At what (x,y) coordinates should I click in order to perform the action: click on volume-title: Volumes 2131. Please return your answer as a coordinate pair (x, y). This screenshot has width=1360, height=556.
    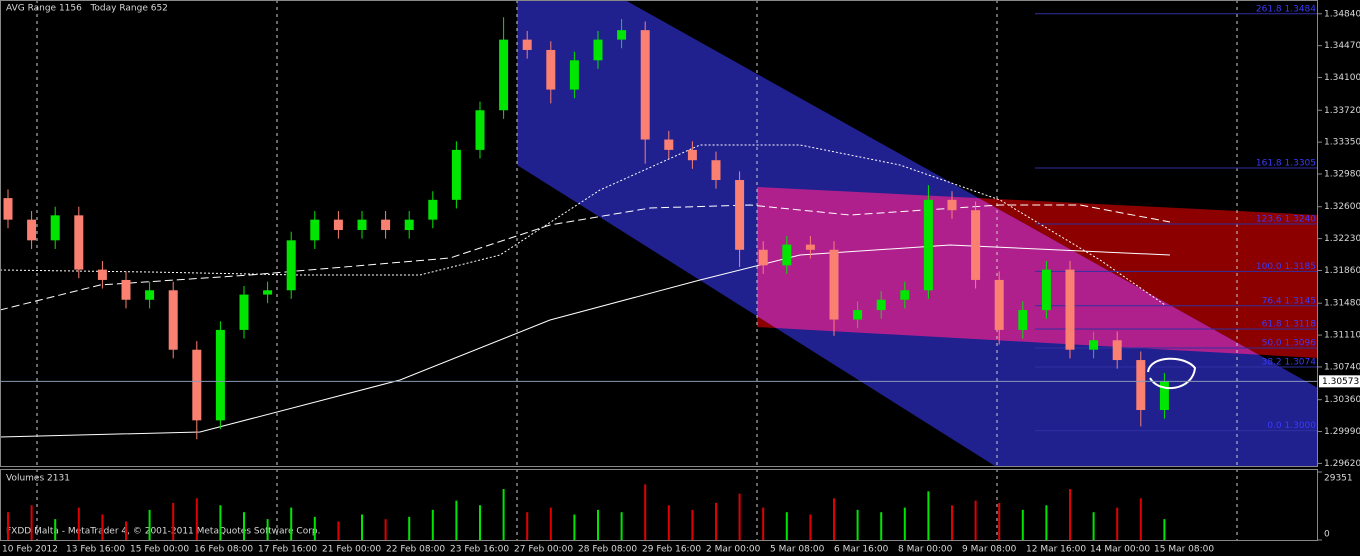
    Looking at the image, I should click on (38, 479).